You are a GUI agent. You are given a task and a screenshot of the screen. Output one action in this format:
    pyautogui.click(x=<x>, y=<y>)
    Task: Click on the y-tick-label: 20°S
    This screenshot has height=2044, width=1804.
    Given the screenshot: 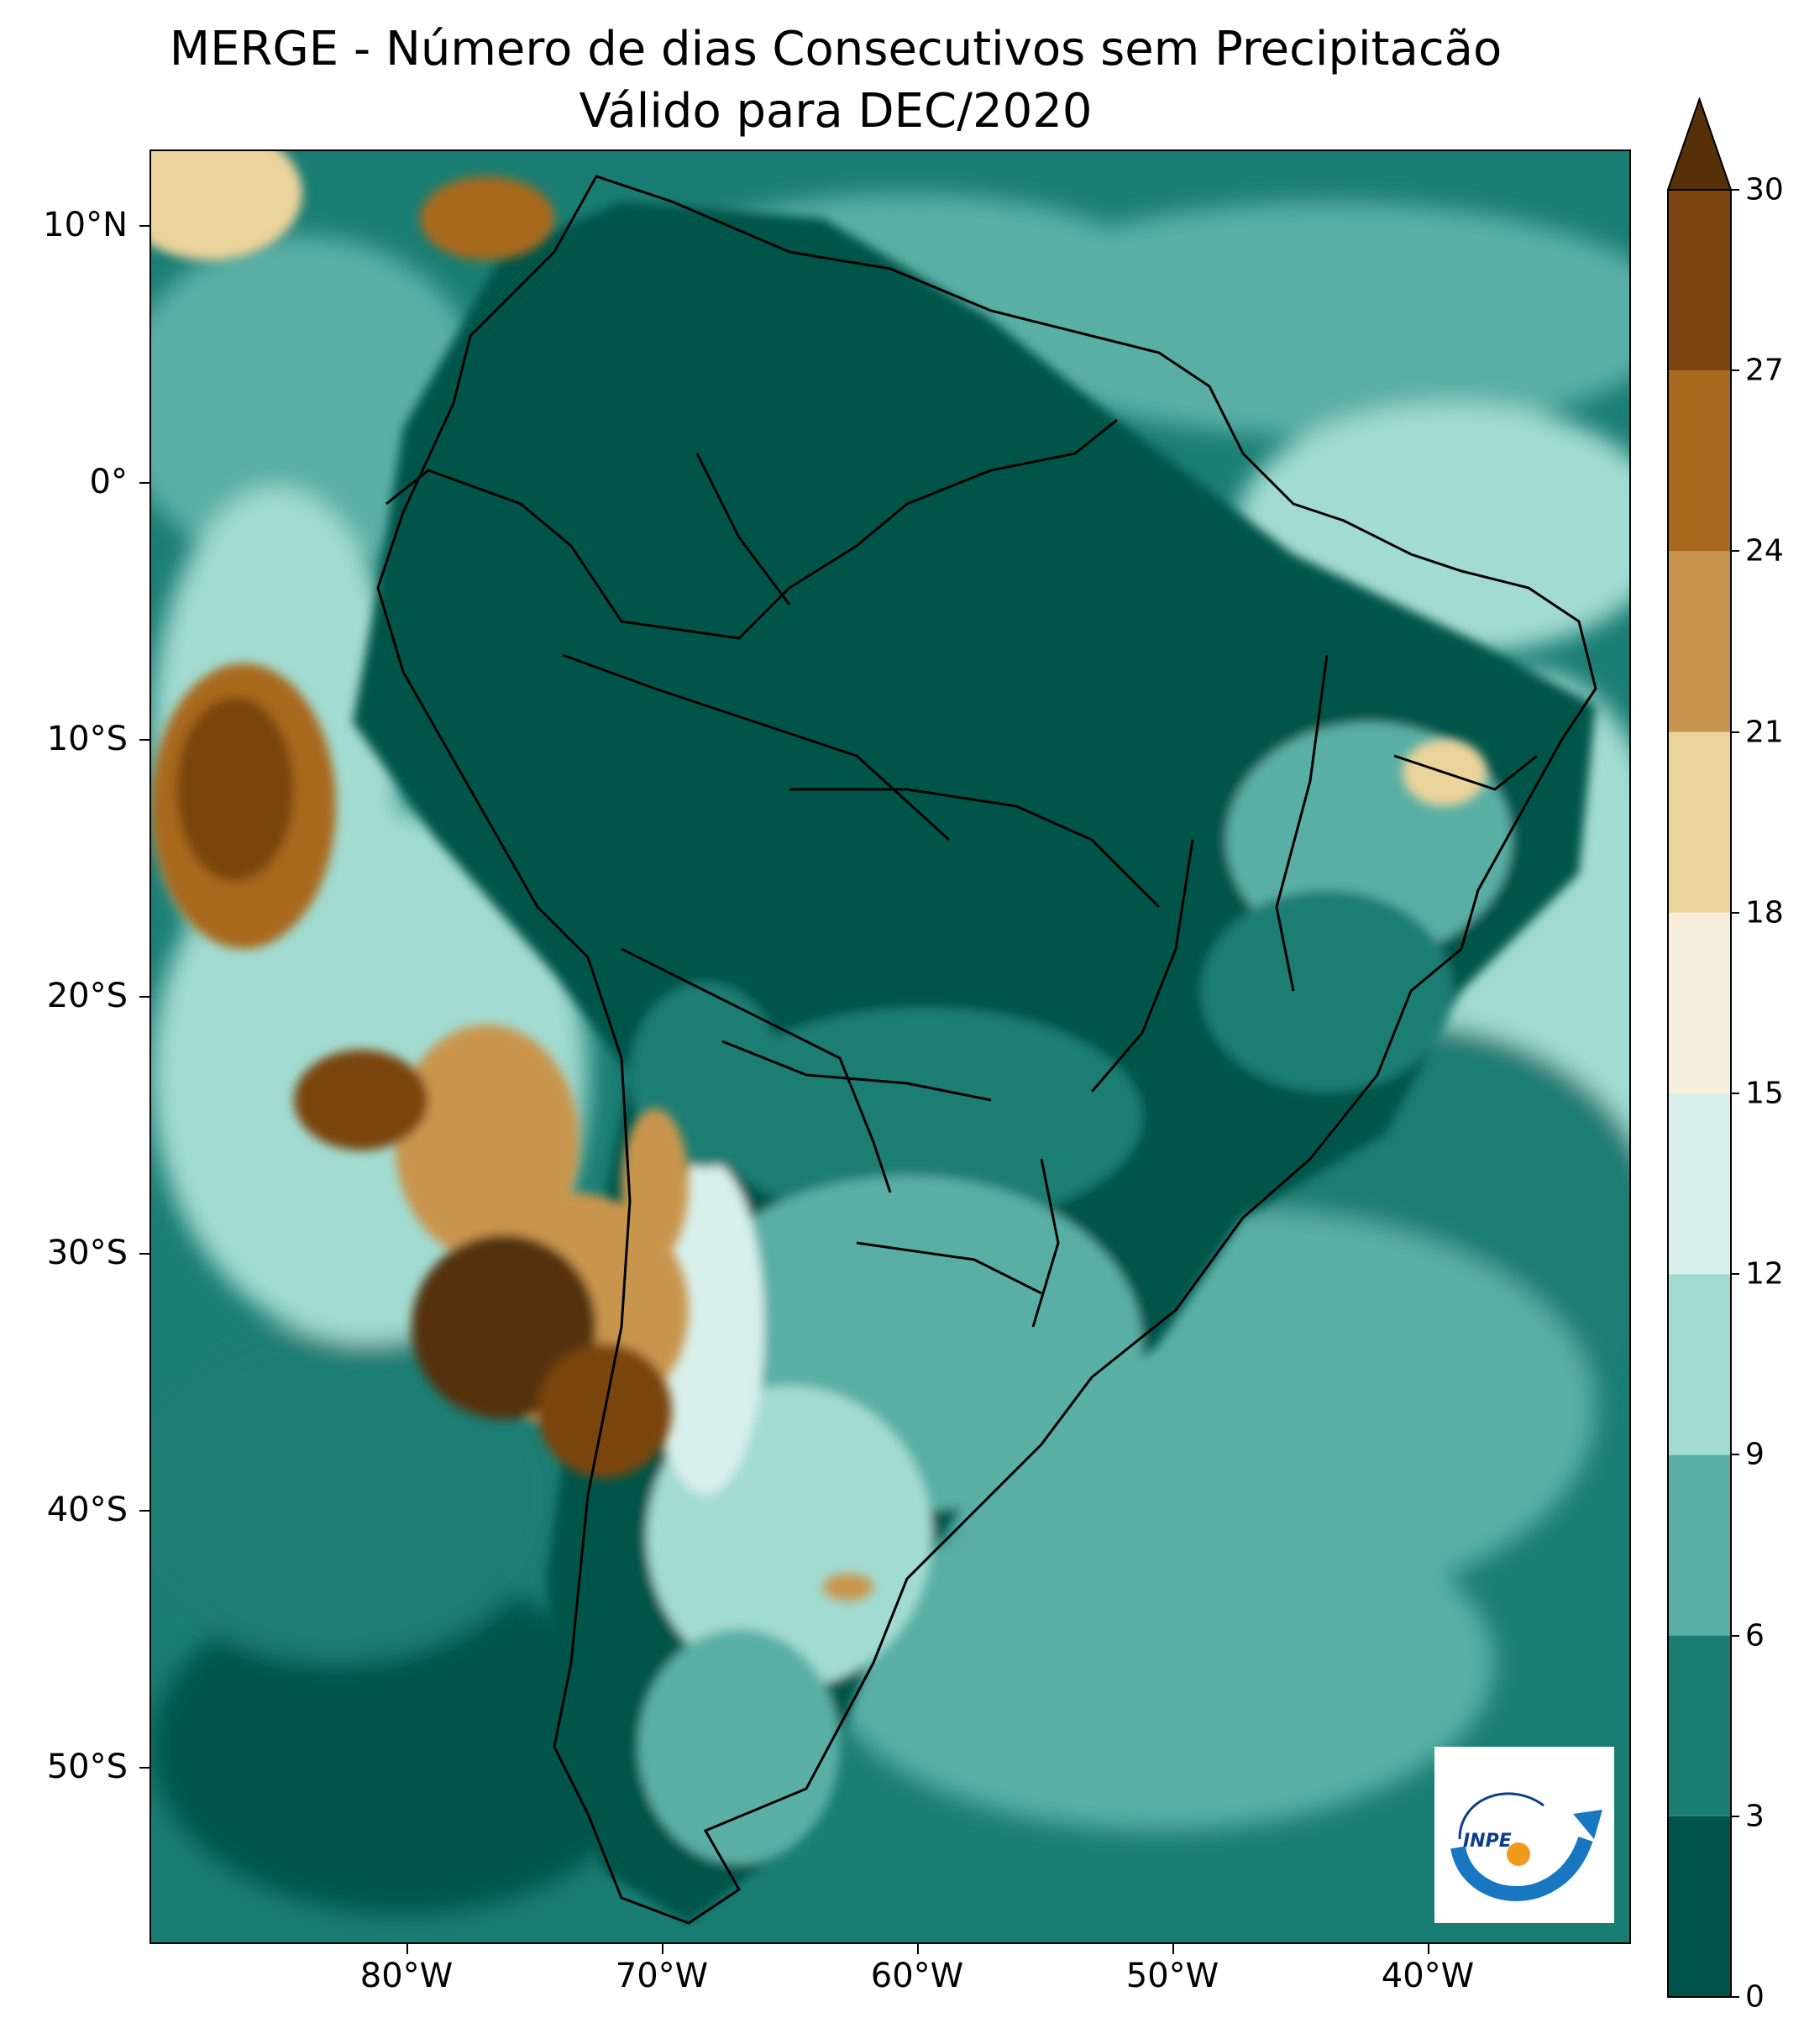 What is the action you would take?
    pyautogui.click(x=87, y=996)
    